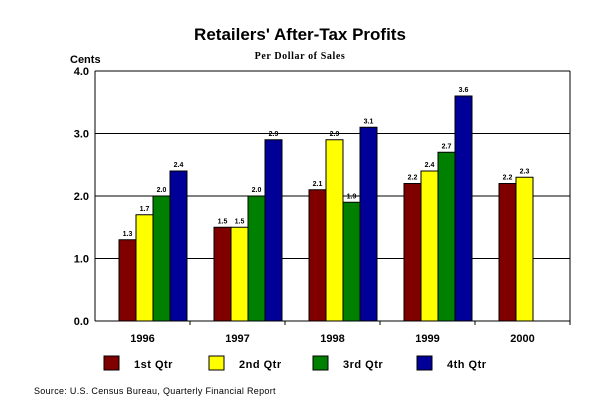  I want to click on data-label: 1.9, so click(352, 196).